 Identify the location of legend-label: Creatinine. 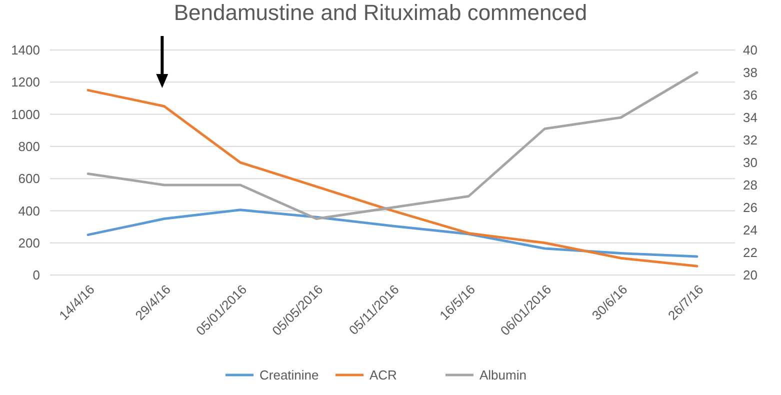
(289, 375).